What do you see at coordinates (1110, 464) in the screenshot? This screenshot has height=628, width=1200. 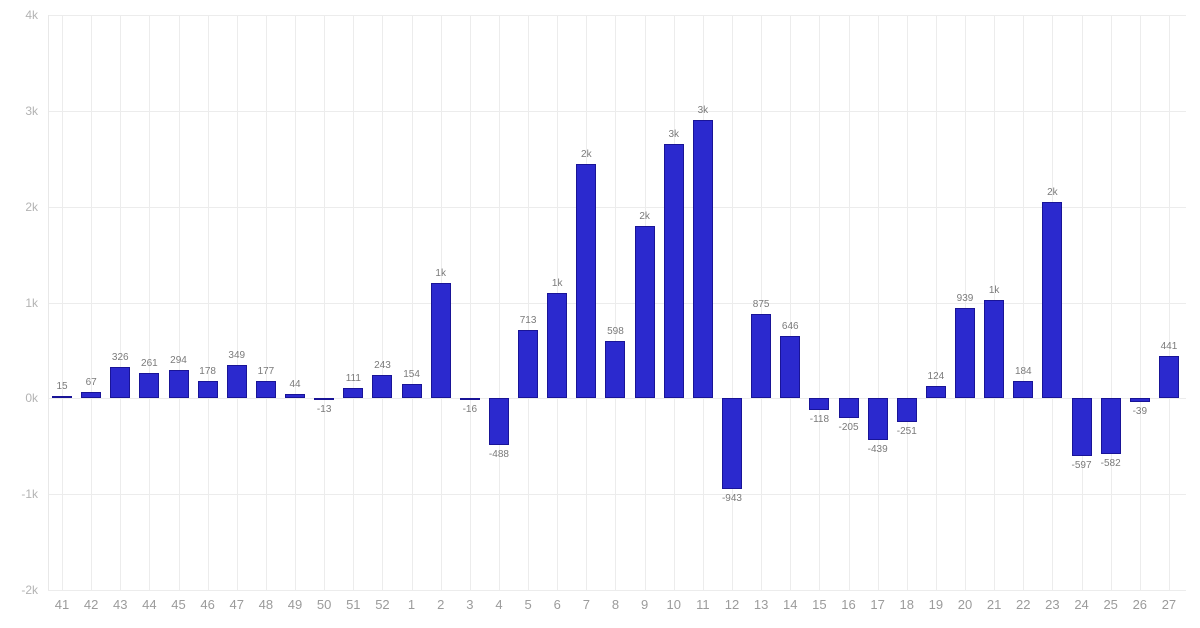 I see `bar-value-label: -582` at bounding box center [1110, 464].